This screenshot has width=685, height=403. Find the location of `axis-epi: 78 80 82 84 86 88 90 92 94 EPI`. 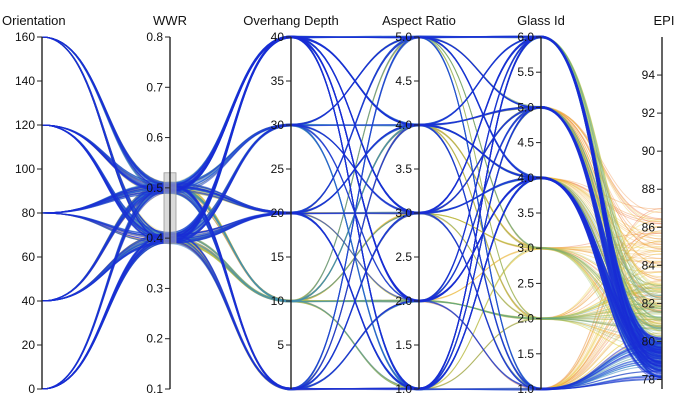

axis-epi: 78 80 82 84 86 88 90 92 94 EPI is located at coordinates (658, 201).